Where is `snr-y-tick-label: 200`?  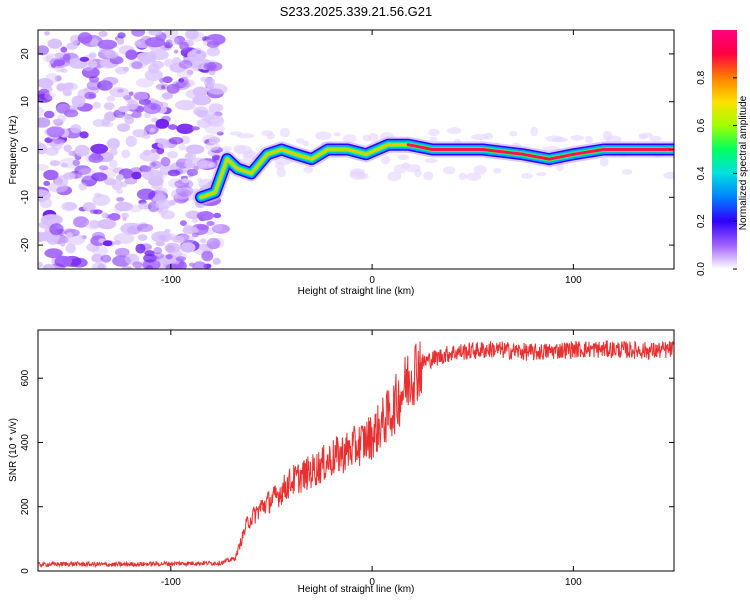 snr-y-tick-label: 200 is located at coordinates (25, 506).